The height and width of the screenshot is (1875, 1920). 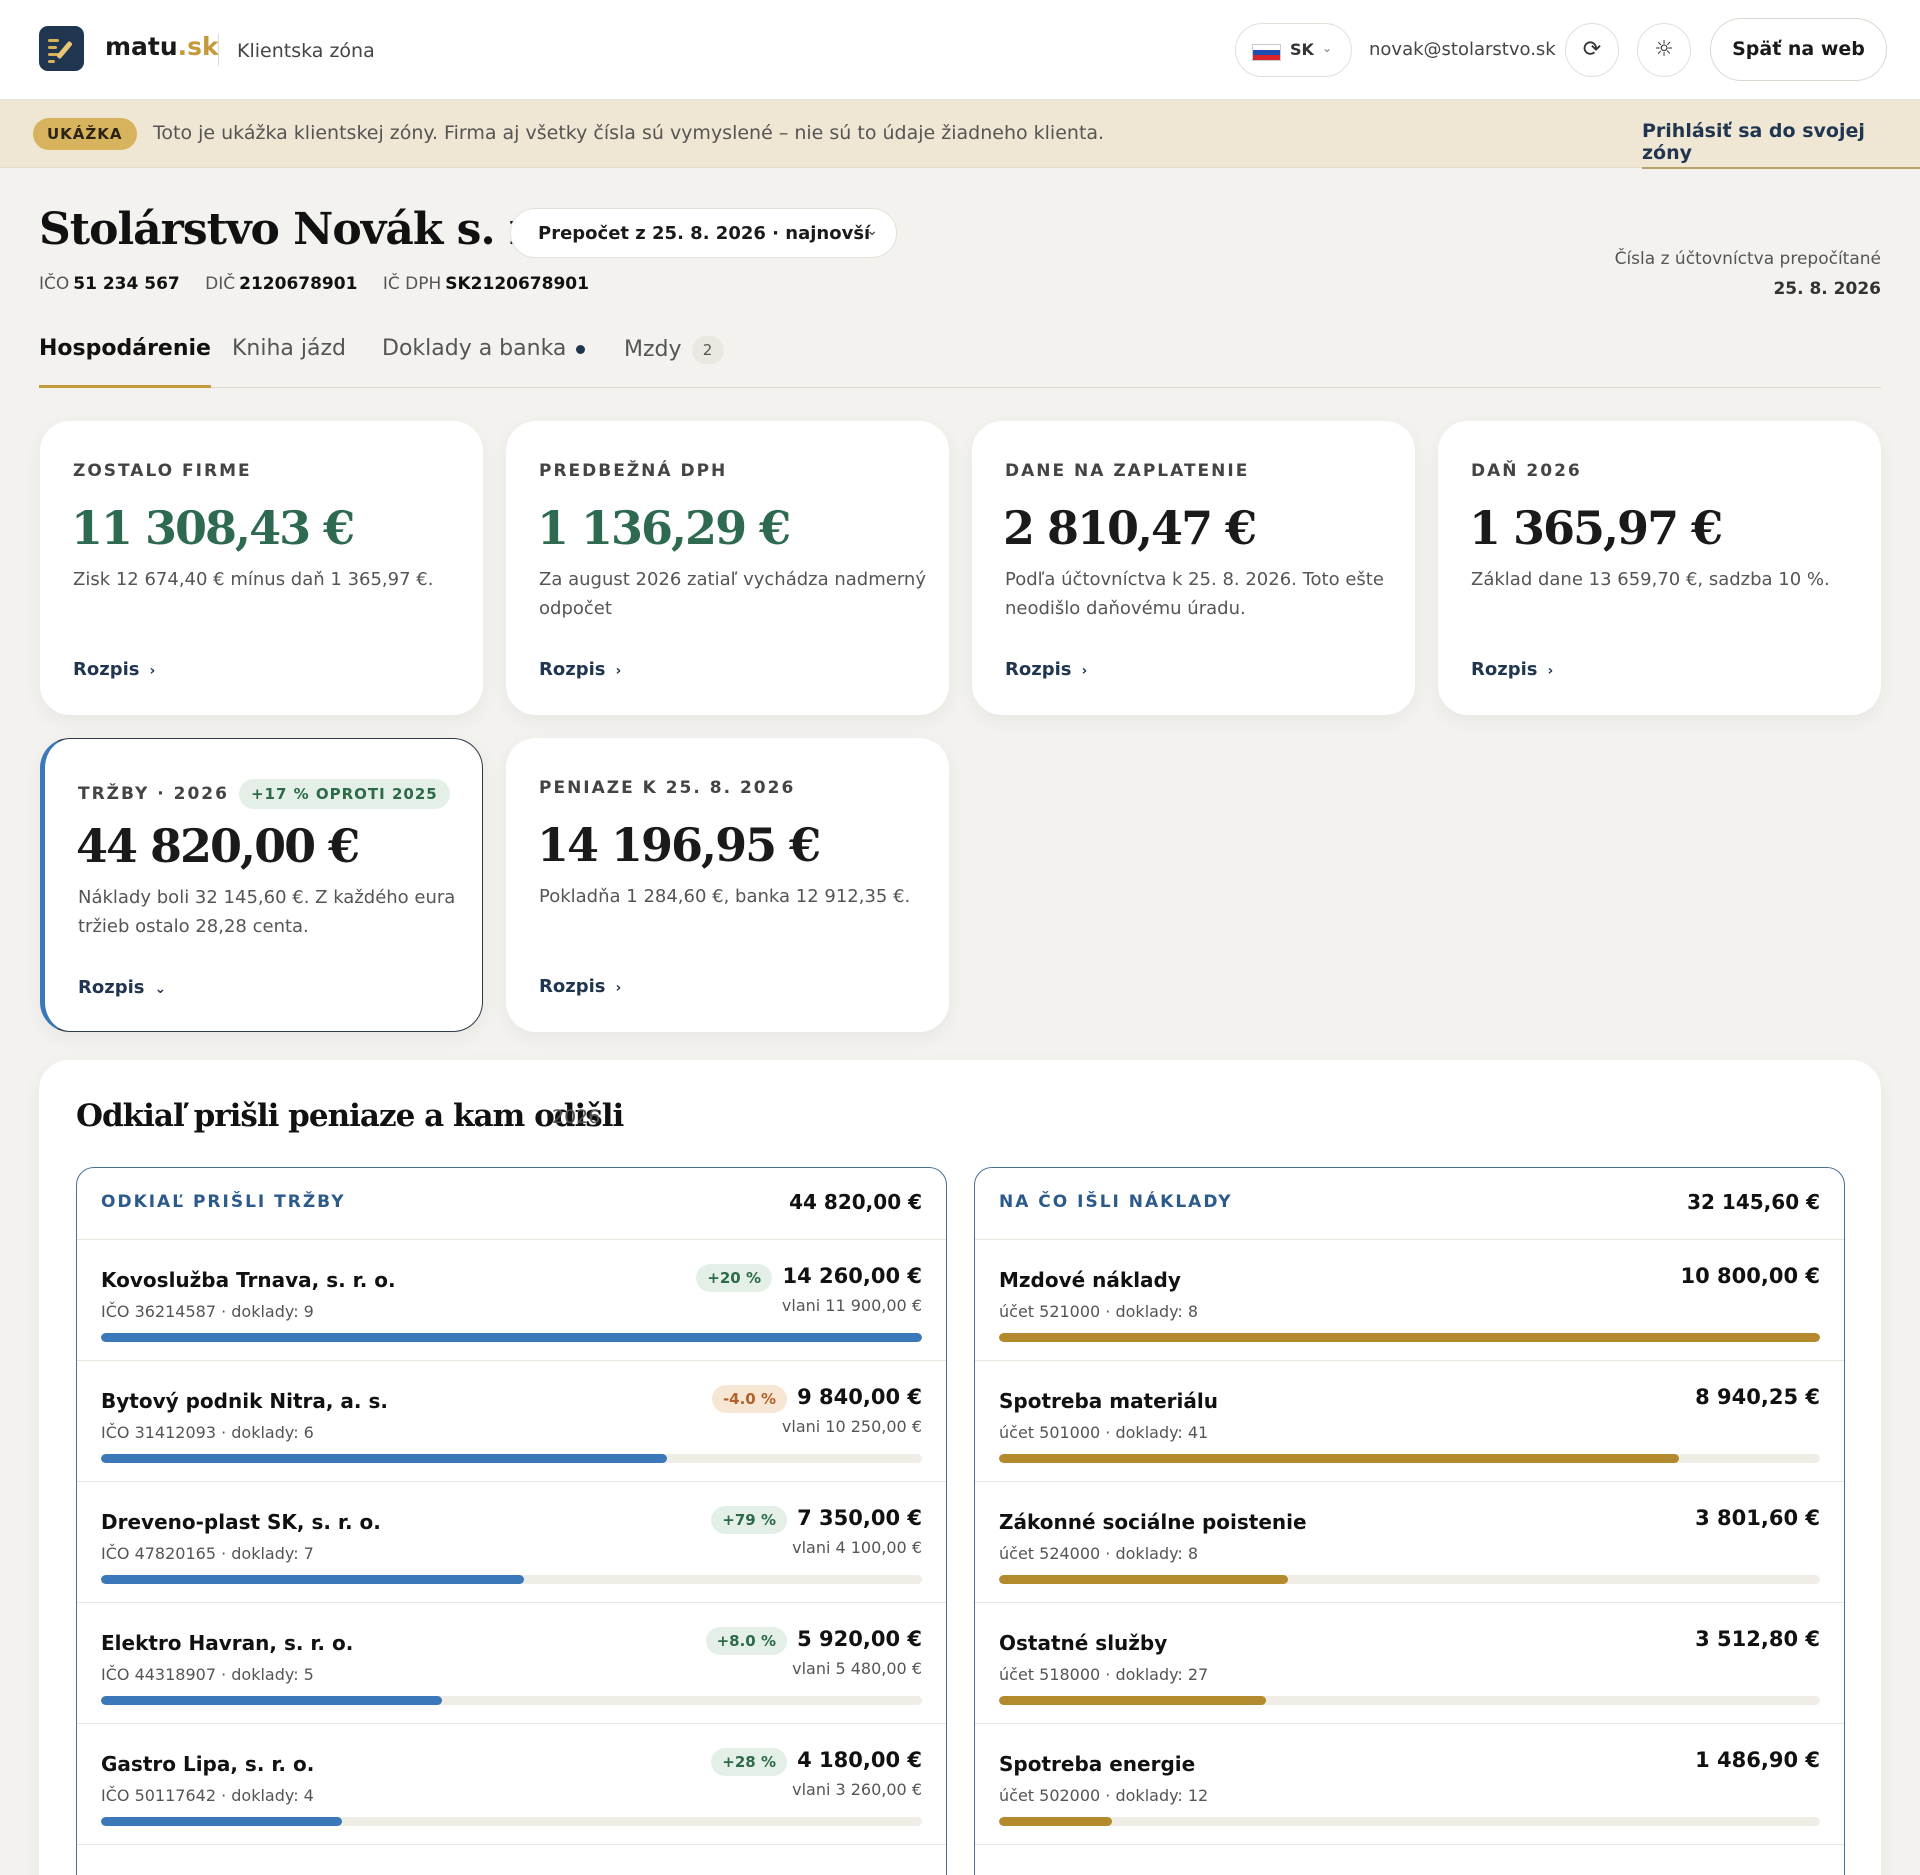 What do you see at coordinates (208, 1764) in the screenshot?
I see `row-name: Gastro Lipa, s. r. o.` at bounding box center [208, 1764].